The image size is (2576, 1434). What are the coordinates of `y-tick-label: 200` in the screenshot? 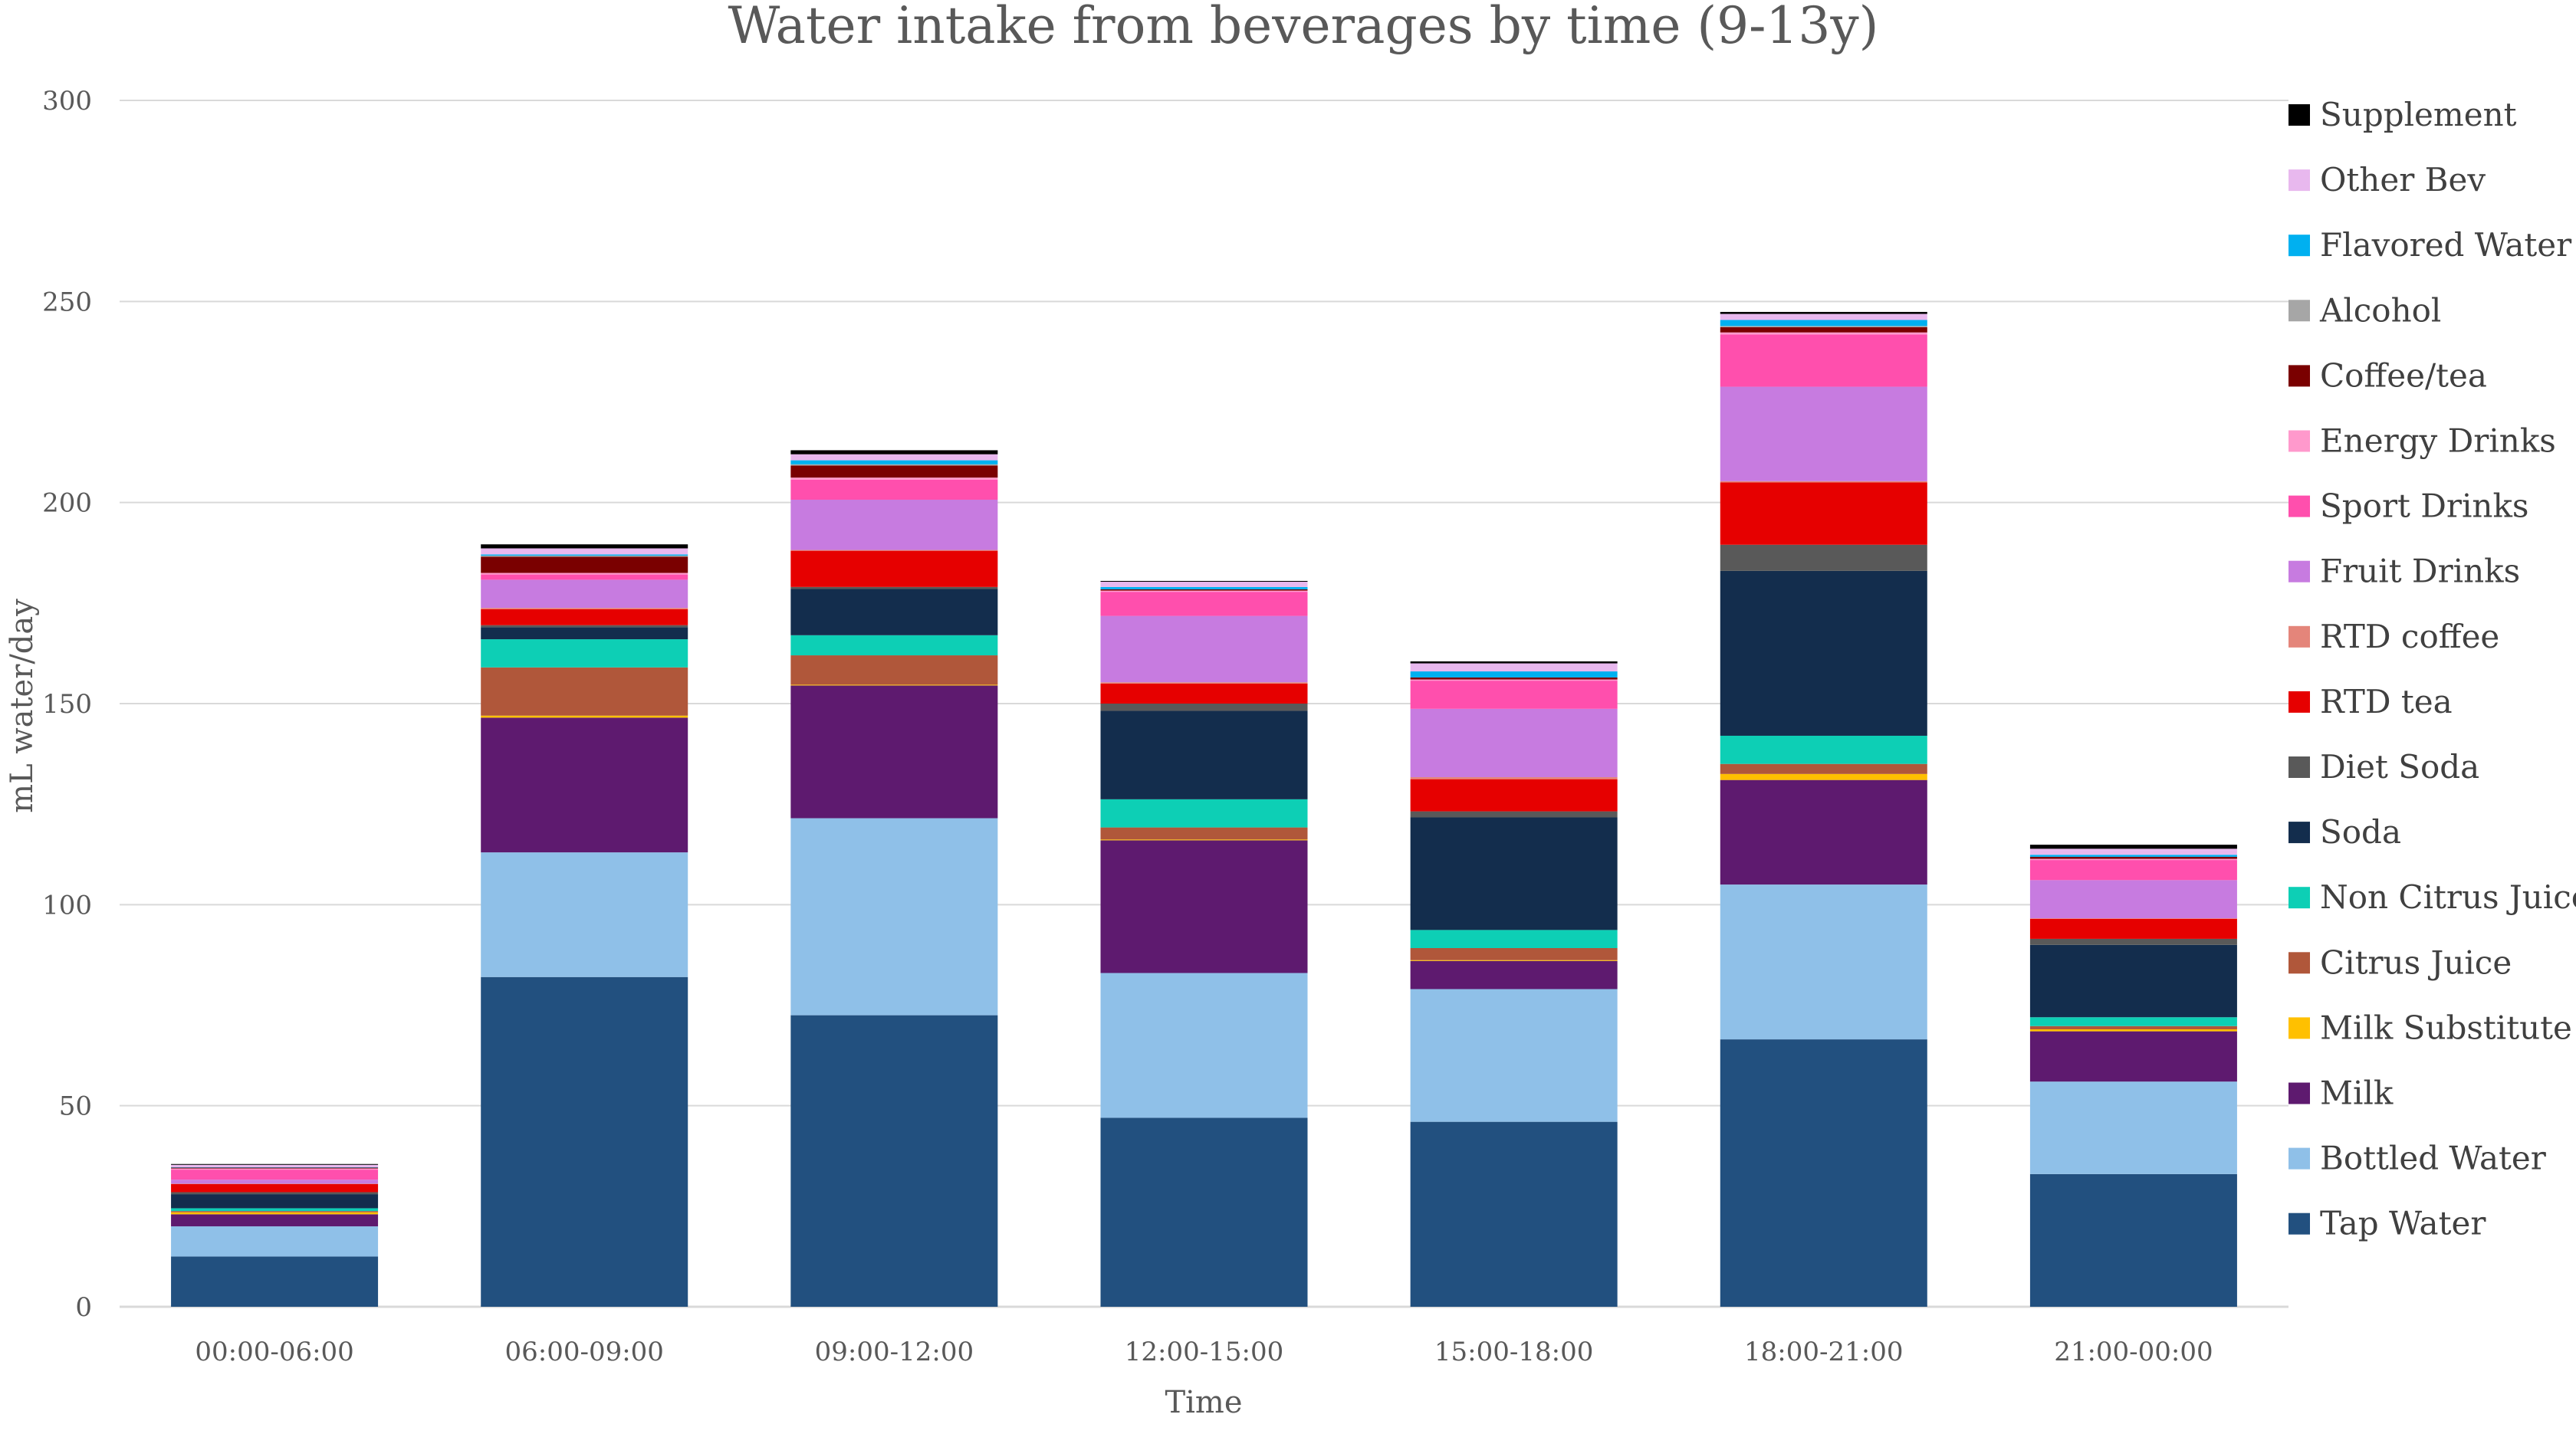 It's located at (67, 503).